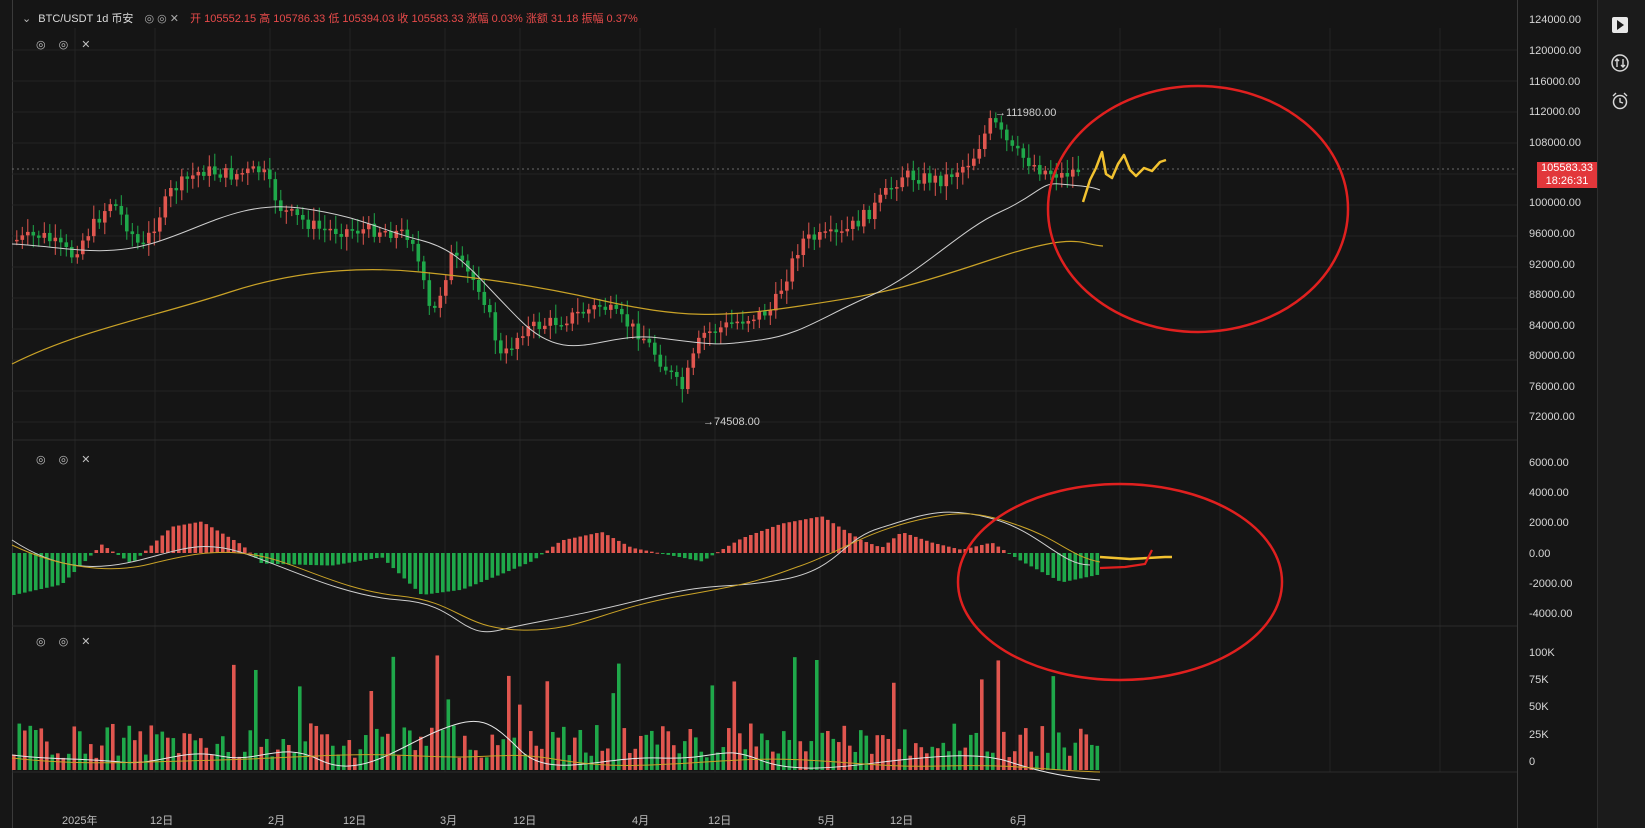 The height and width of the screenshot is (828, 1645). Describe the element at coordinates (66, 45) in the screenshot. I see `main-pane-controls: ◎ ◎ ✕` at that location.